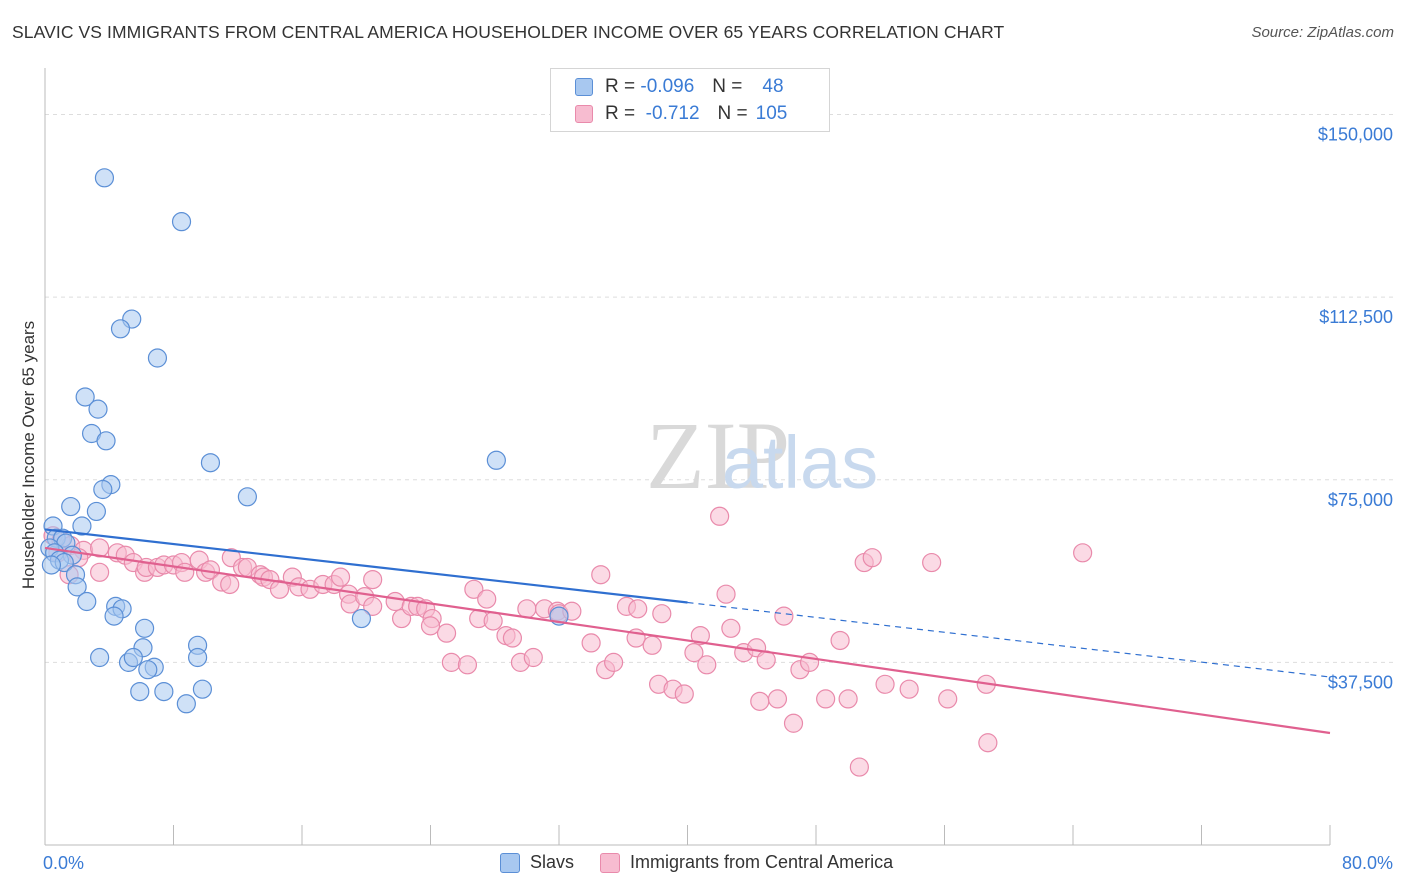 The image size is (1406, 892). What do you see at coordinates (1356, 317) in the screenshot?
I see `y-tick-label: $112,500` at bounding box center [1356, 317].